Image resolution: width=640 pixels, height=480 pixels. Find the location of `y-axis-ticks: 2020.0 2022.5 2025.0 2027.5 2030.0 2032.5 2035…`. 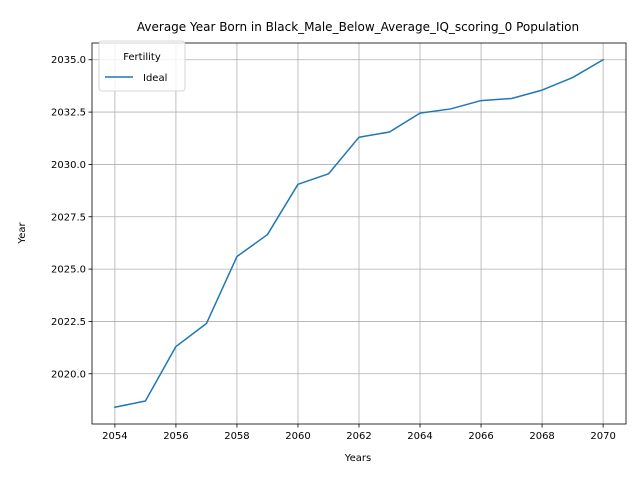

y-axis-ticks: 2020.0 2022.5 2025.0 2027.5 2030.0 2032.5 2035… is located at coordinates (71, 217).